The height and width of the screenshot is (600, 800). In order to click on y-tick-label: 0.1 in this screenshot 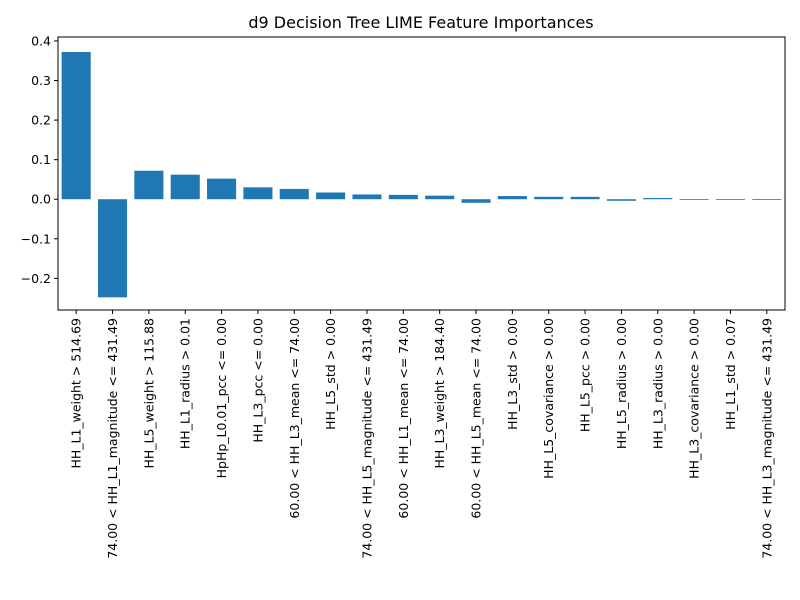, I will do `click(41, 159)`.